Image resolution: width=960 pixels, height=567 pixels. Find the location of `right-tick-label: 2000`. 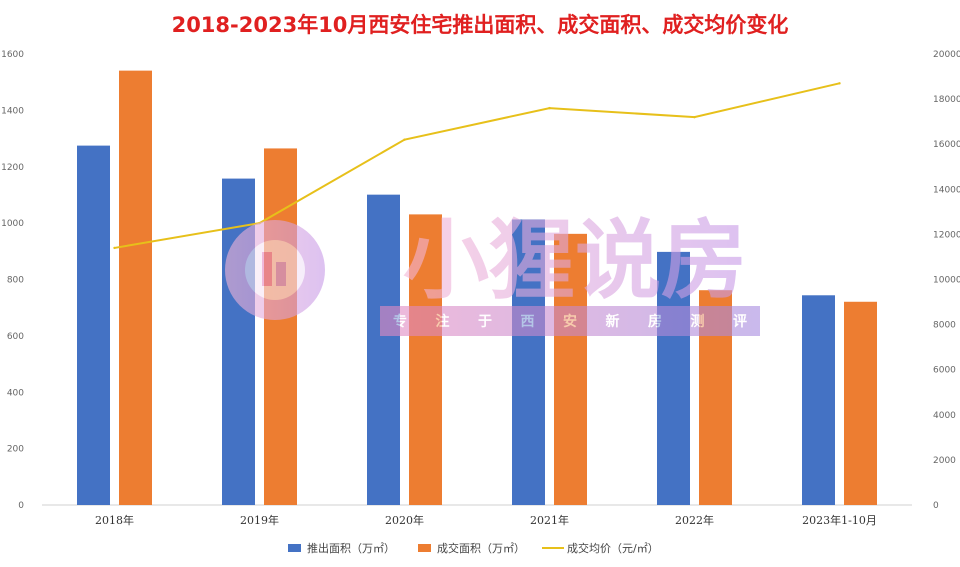

right-tick-label: 2000 is located at coordinates (944, 461).